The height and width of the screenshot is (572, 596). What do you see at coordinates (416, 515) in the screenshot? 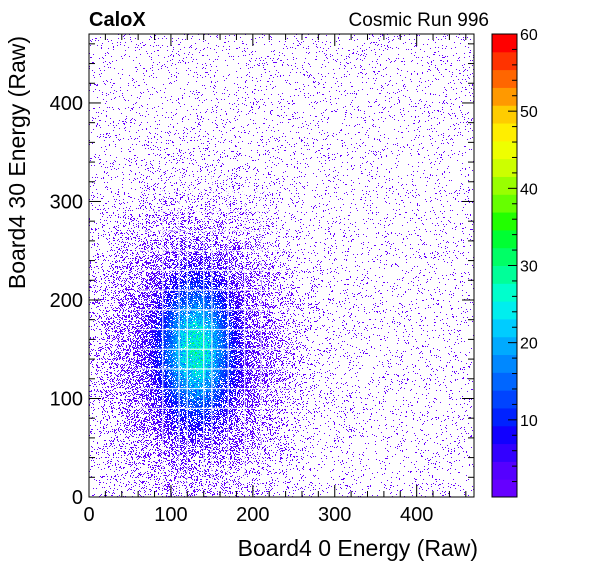
I see `x-tick-label: 400` at bounding box center [416, 515].